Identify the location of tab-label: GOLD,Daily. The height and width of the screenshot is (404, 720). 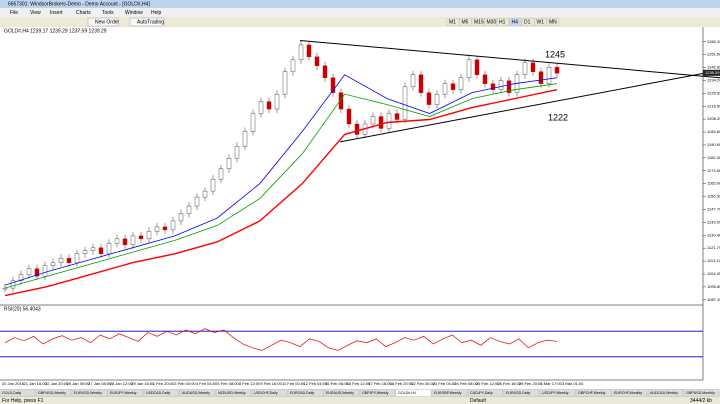
(11, 393).